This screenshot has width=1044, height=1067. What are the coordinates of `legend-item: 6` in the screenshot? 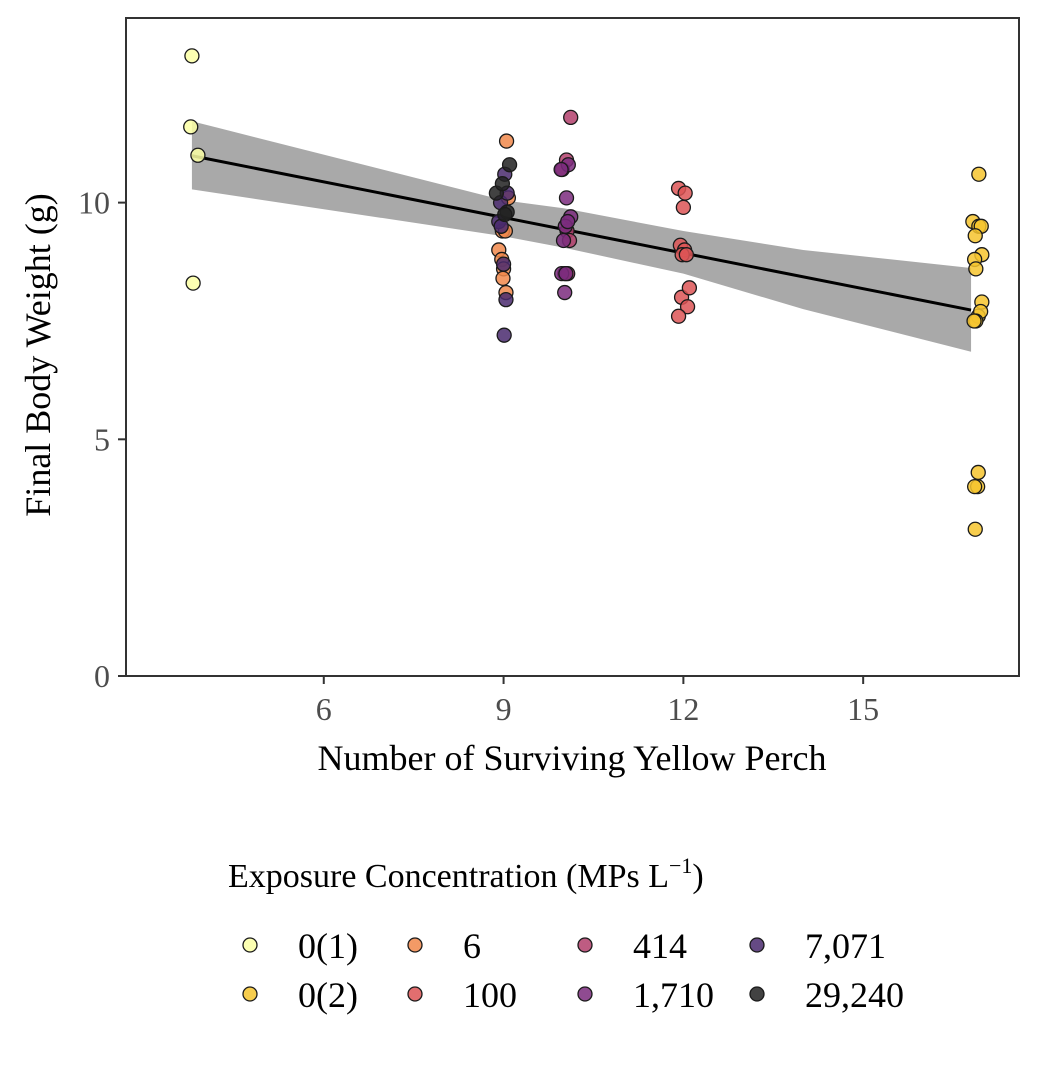 It's located at (444, 946).